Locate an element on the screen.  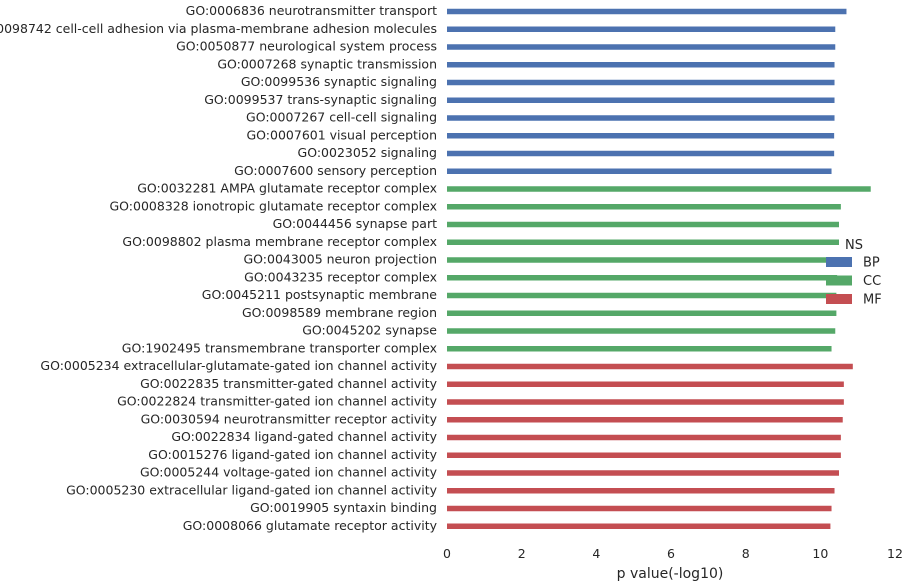
category-label: GO:0045202 synapse is located at coordinates (369, 330).